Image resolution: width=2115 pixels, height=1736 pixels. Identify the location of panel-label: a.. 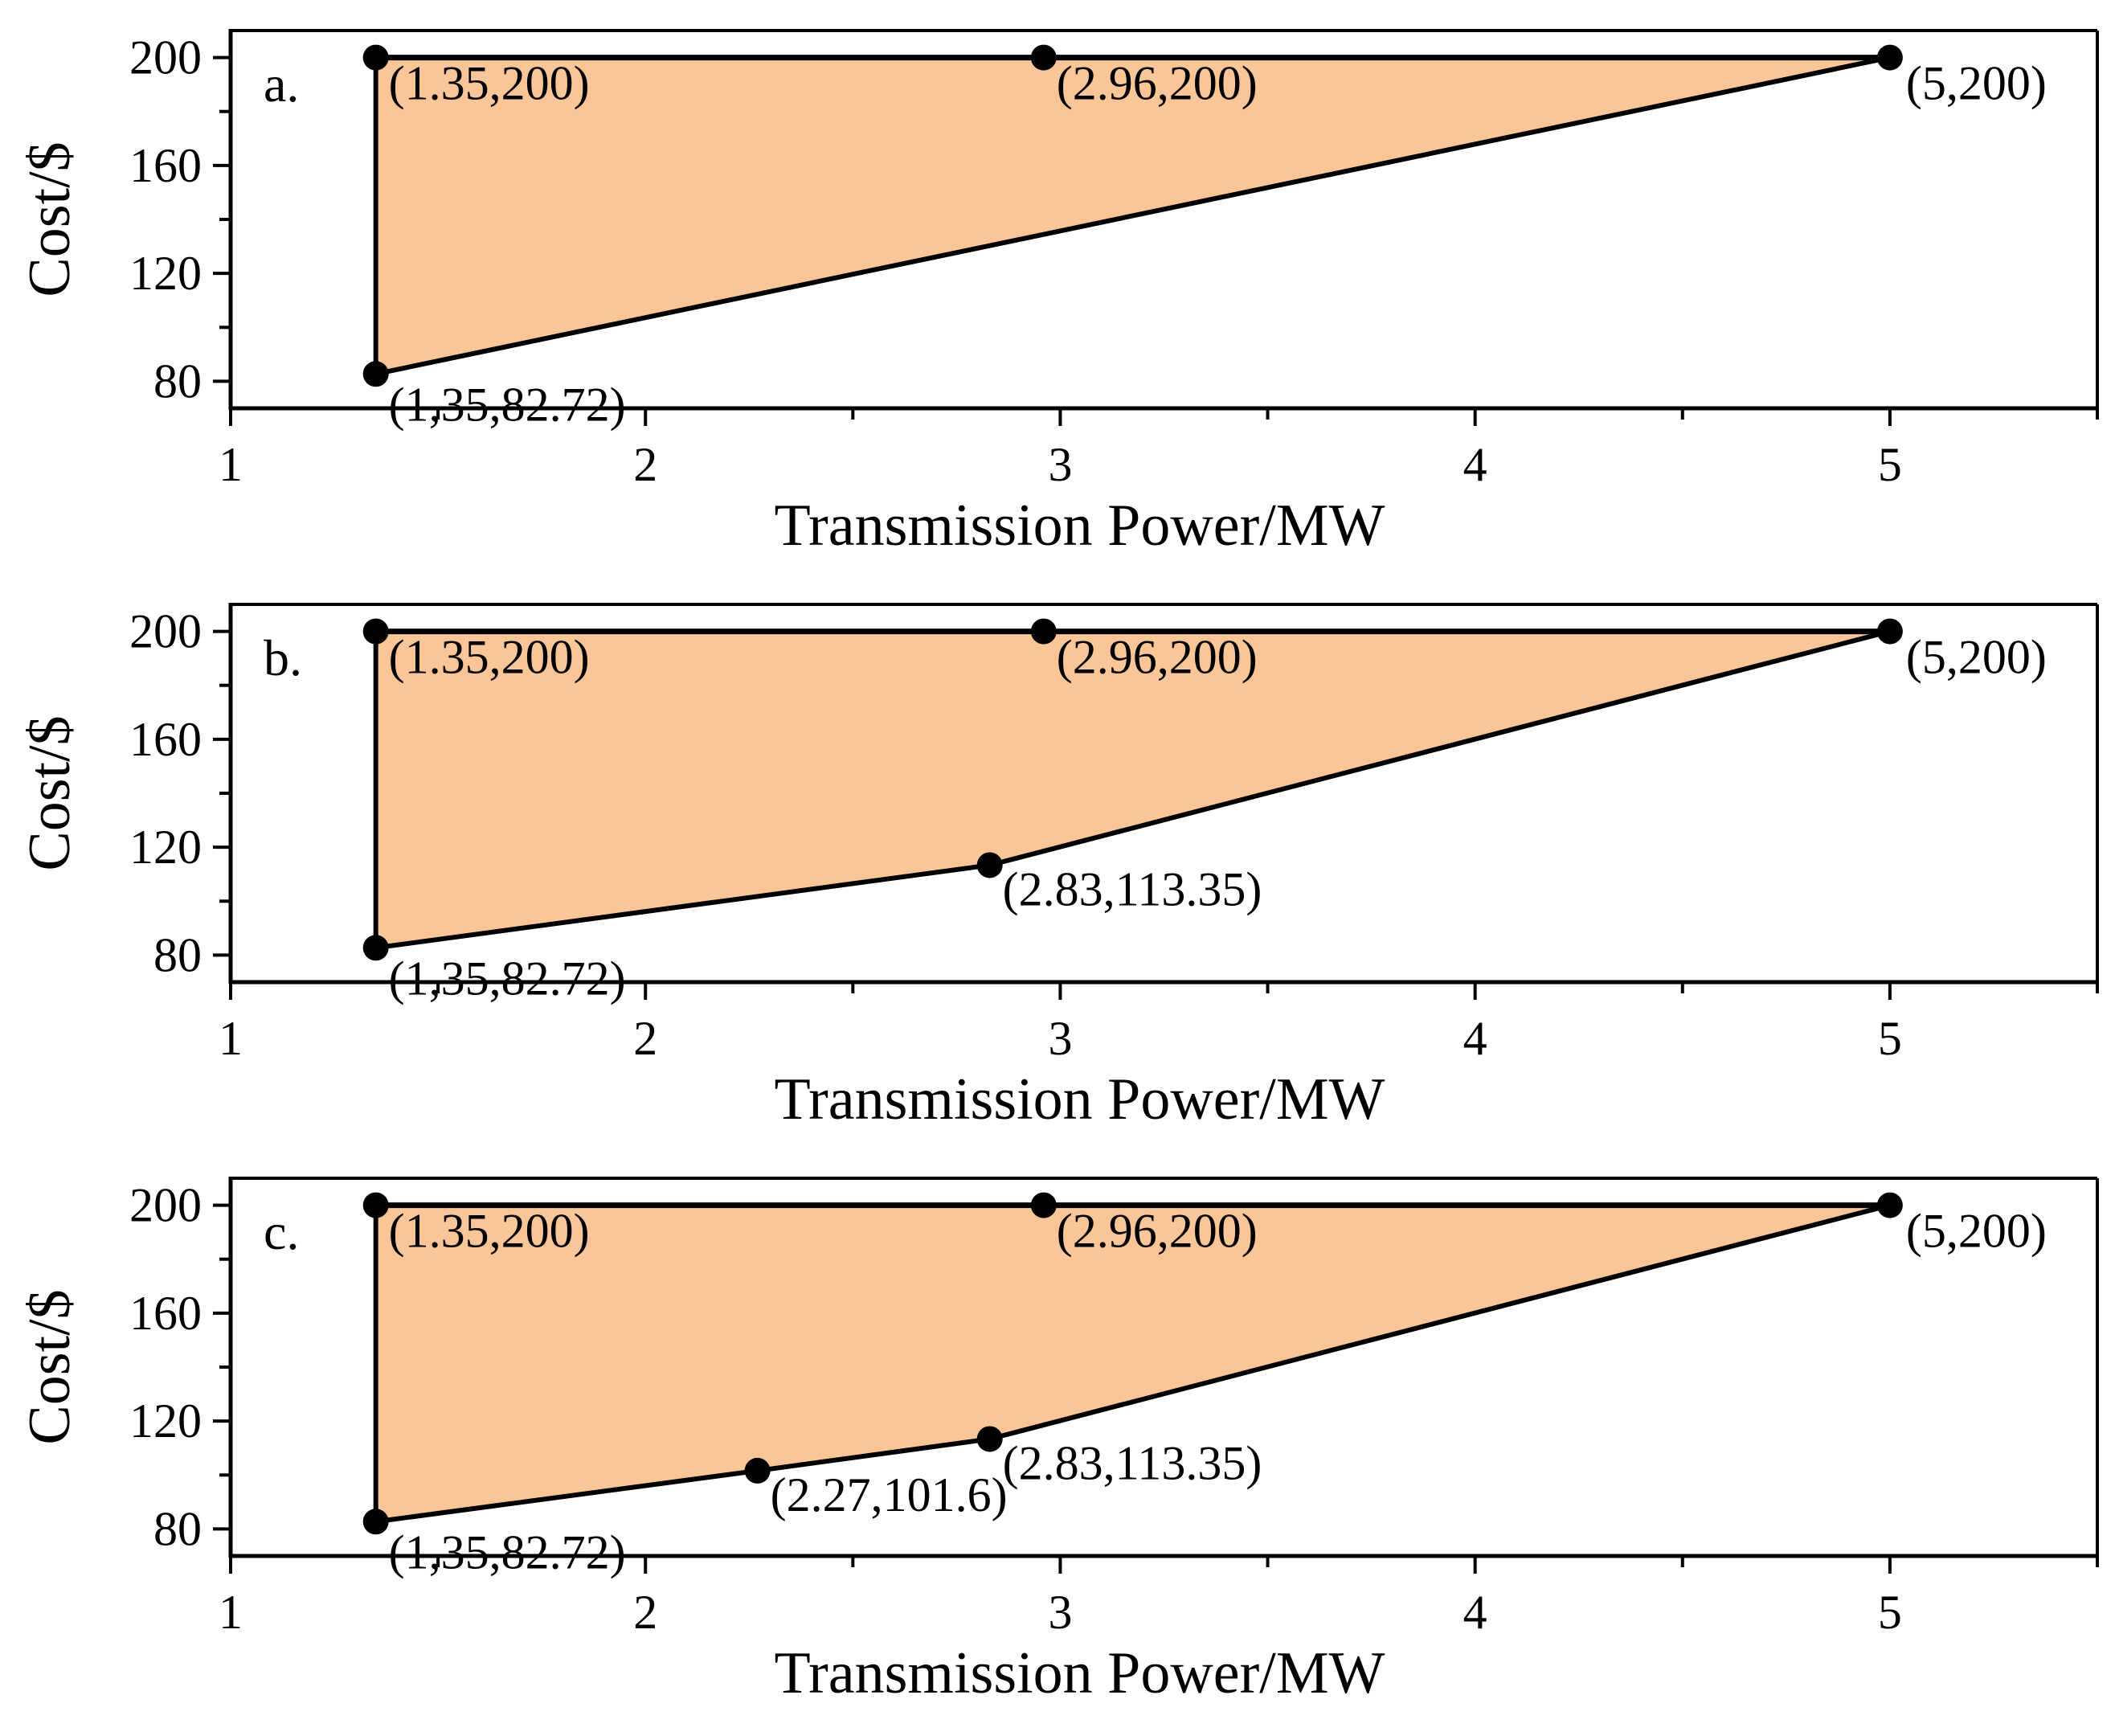
(281, 84).